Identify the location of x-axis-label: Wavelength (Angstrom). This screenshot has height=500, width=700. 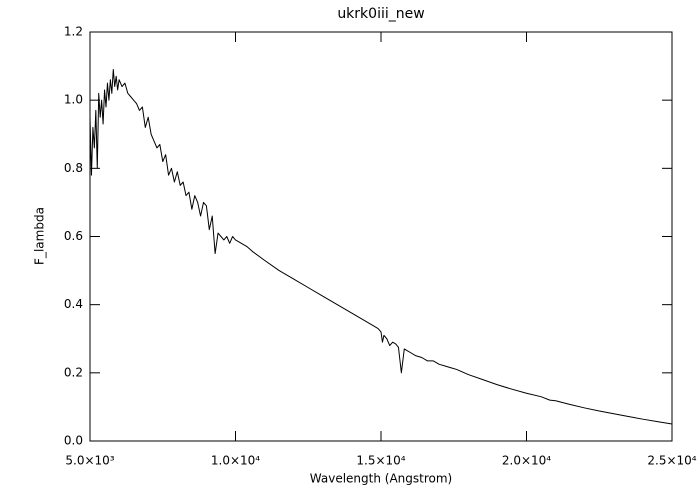
(381, 479).